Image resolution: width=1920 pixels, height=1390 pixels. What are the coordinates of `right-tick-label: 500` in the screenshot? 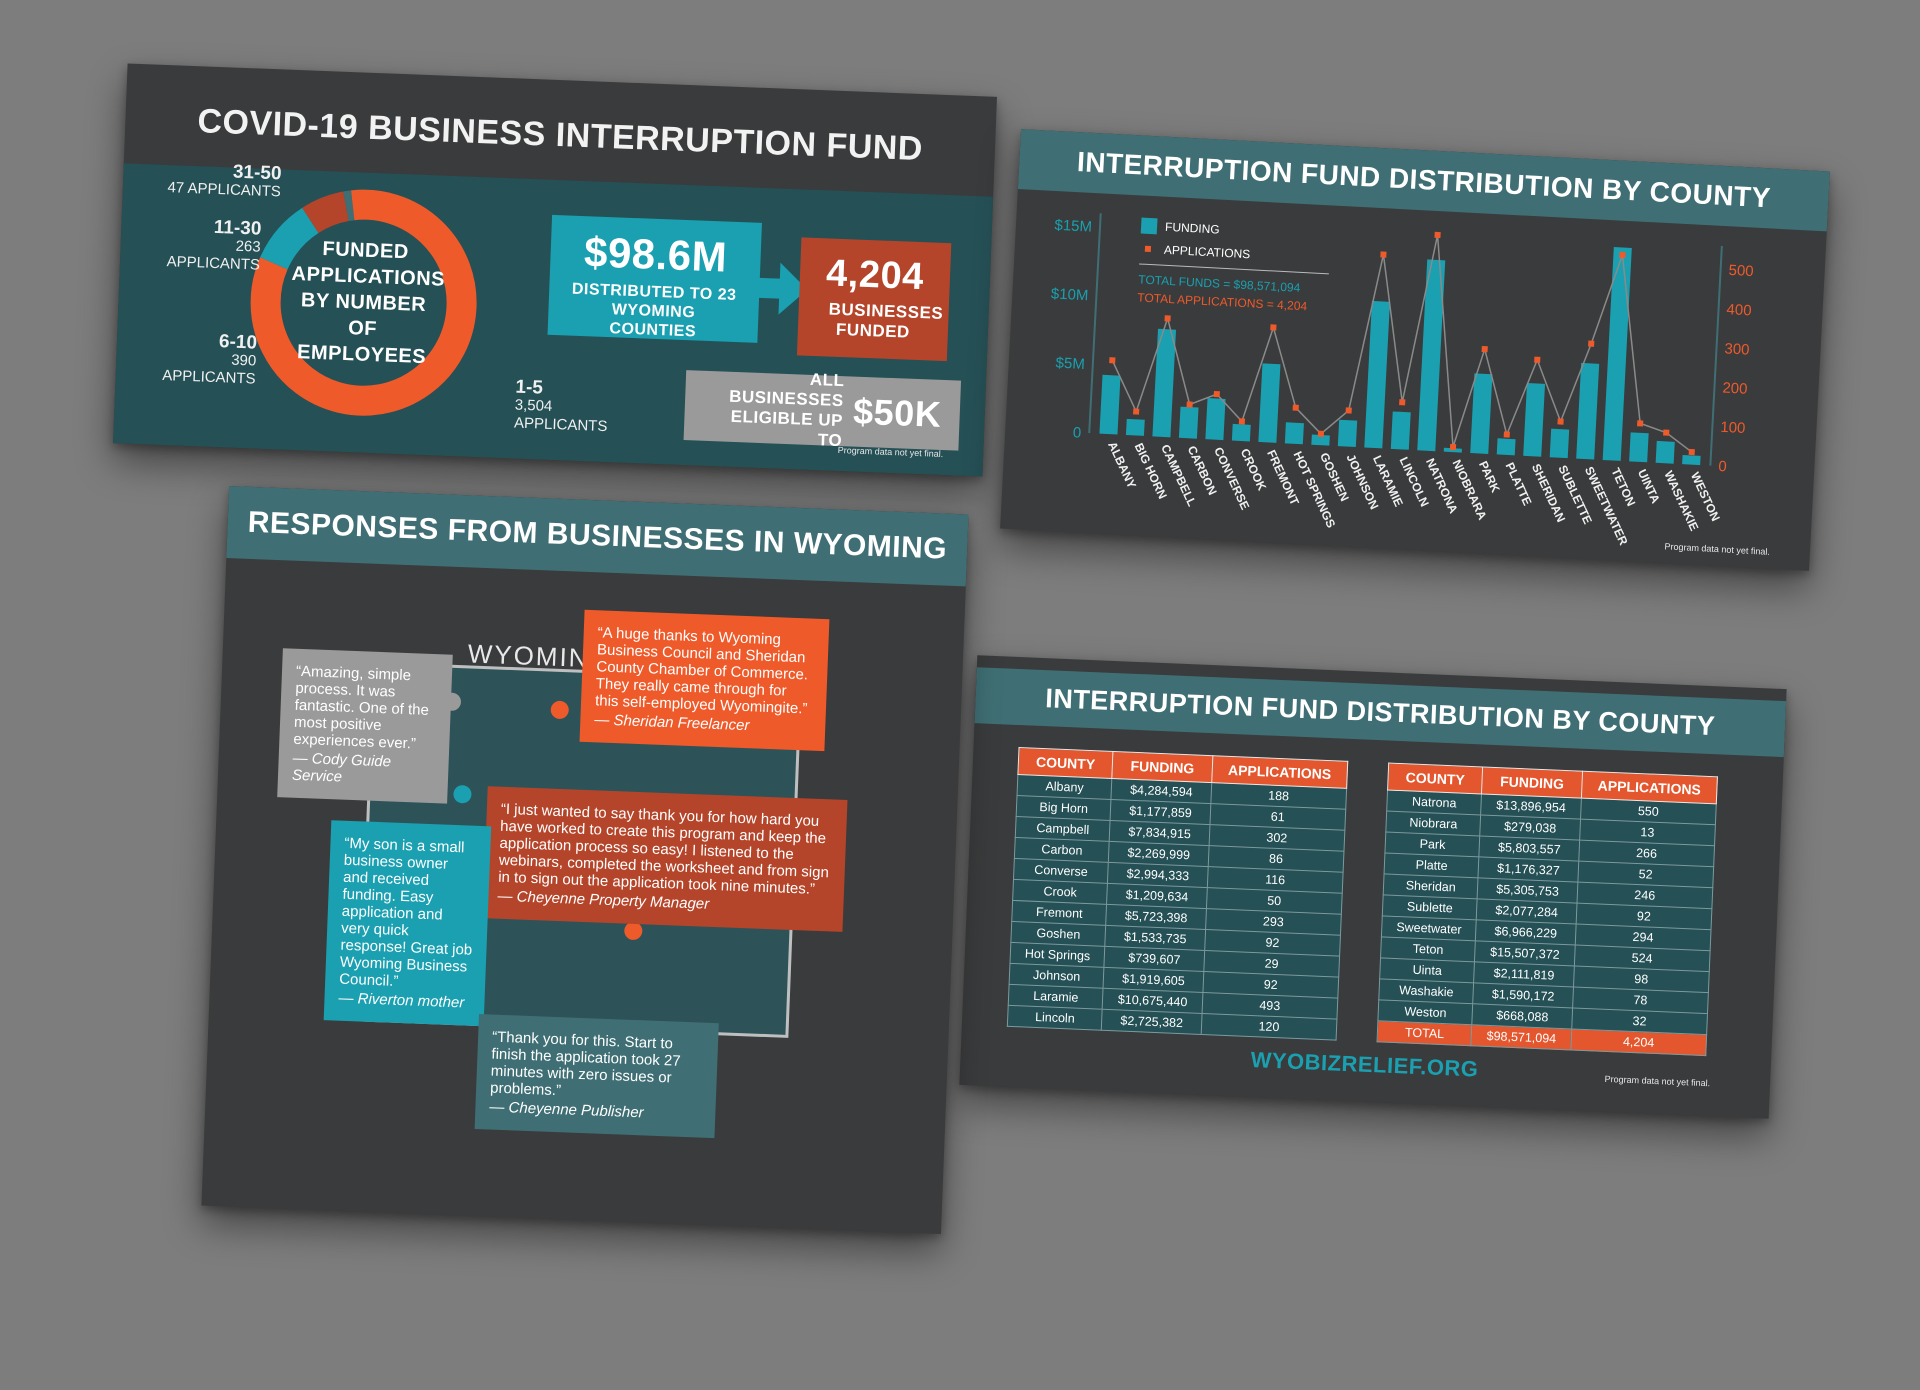 It's located at (1741, 271).